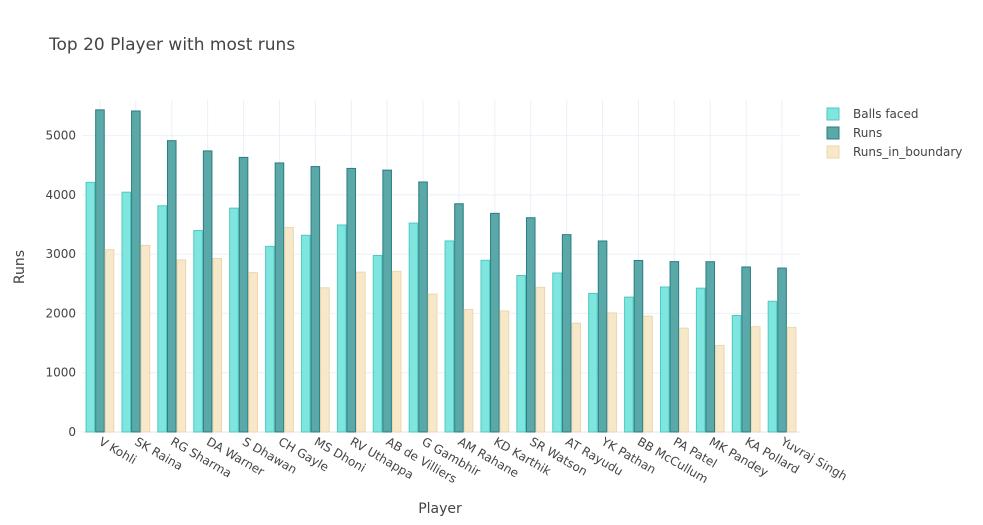 Image resolution: width=983 pixels, height=525 pixels. Describe the element at coordinates (72, 432) in the screenshot. I see `y-tick-label: 0` at that location.